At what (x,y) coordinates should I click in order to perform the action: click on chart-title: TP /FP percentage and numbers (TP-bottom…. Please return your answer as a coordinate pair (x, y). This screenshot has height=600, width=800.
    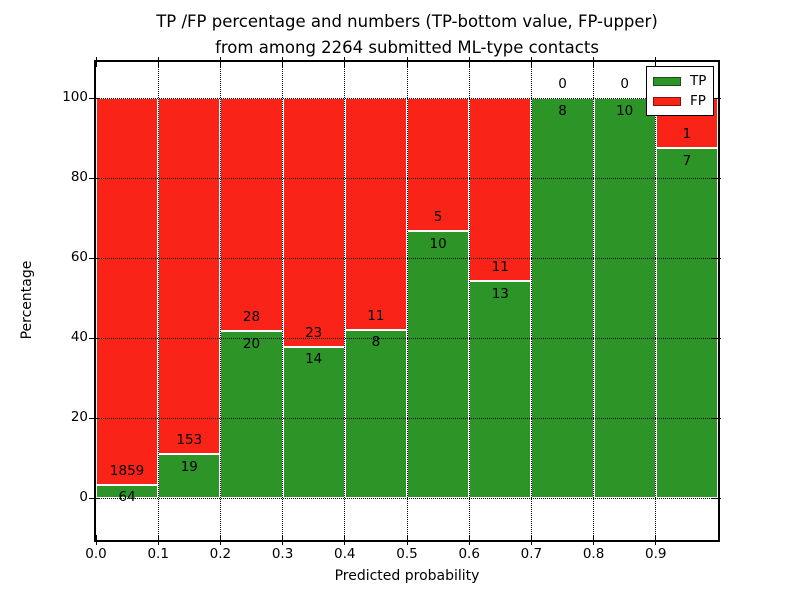
    Looking at the image, I should click on (407, 35).